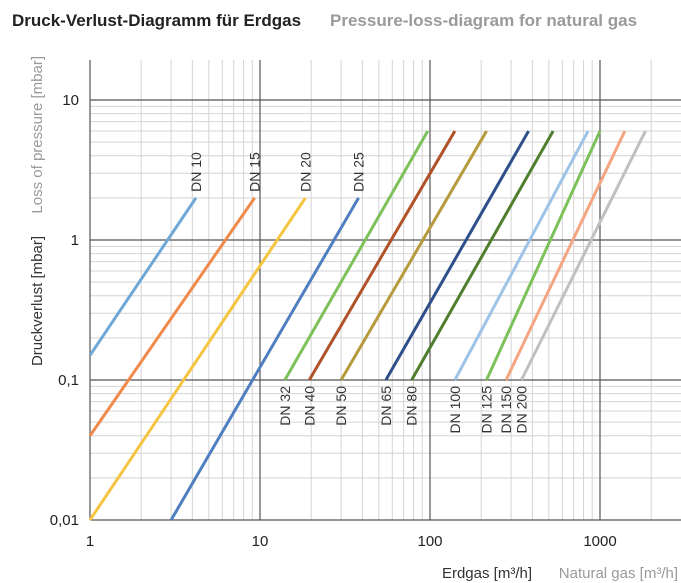  Describe the element at coordinates (506, 410) in the screenshot. I see `series-label: DN 150` at that location.